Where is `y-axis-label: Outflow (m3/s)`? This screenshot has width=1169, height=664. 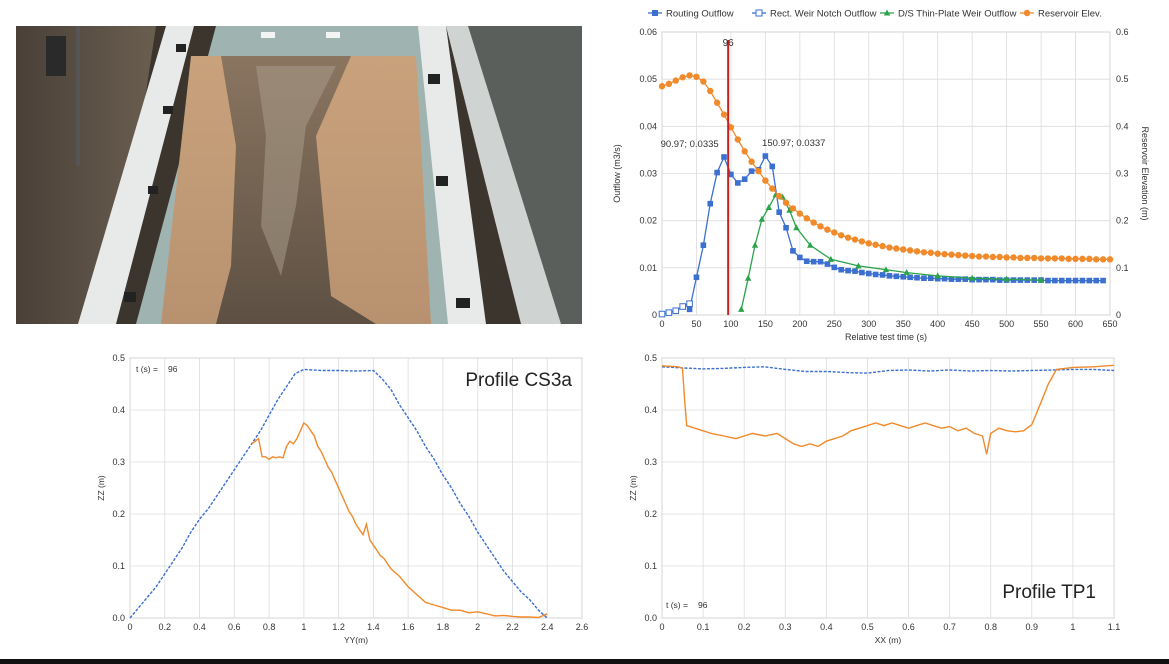
y-axis-label: Outflow (m3/s) is located at coordinates (617, 173).